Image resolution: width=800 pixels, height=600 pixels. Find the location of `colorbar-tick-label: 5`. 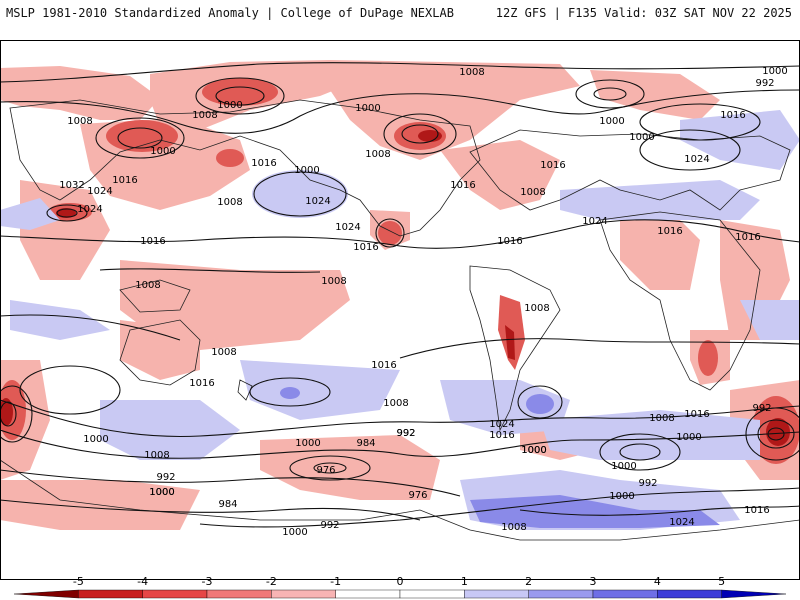

colorbar-tick-label: 5 is located at coordinates (721, 581).